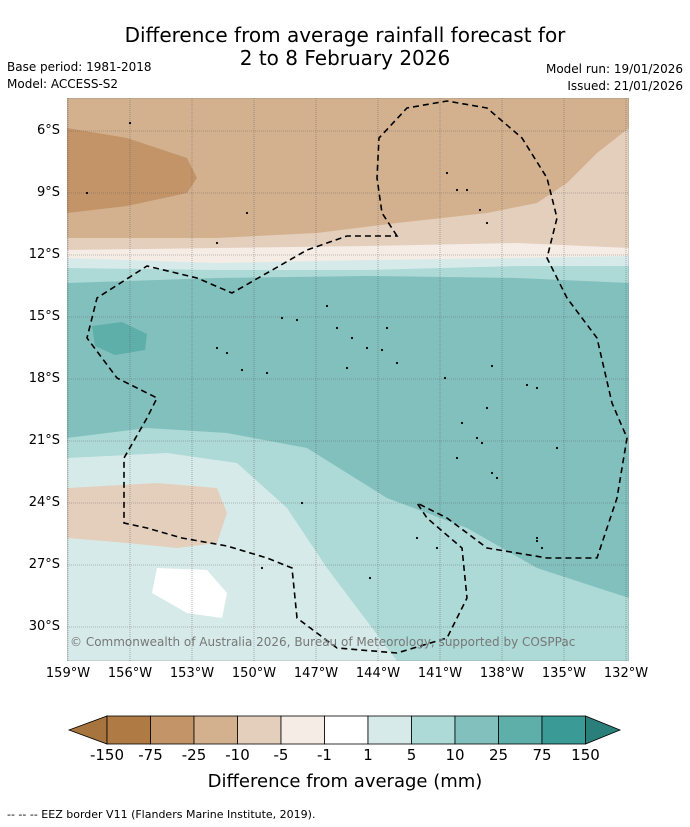 The height and width of the screenshot is (827, 690). What do you see at coordinates (44, 378) in the screenshot?
I see `lat-label: 18°S` at bounding box center [44, 378].